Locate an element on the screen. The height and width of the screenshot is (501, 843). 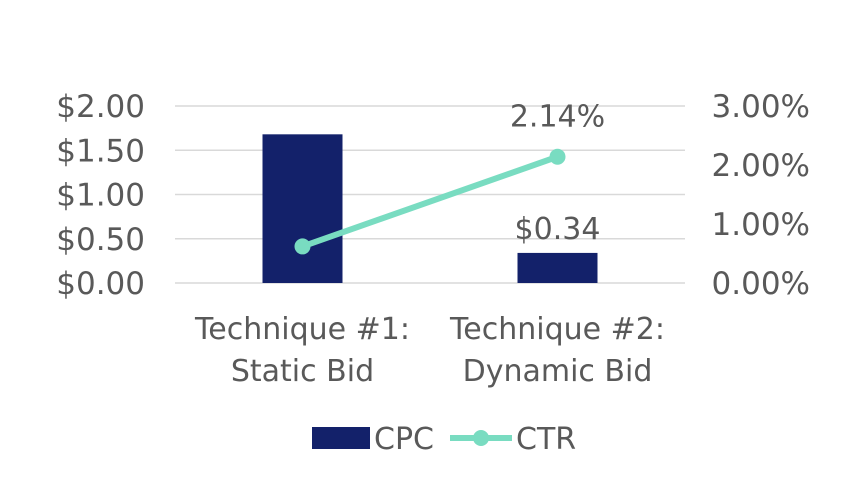
left-axis-tick-label: $2.00 is located at coordinates (100, 107).